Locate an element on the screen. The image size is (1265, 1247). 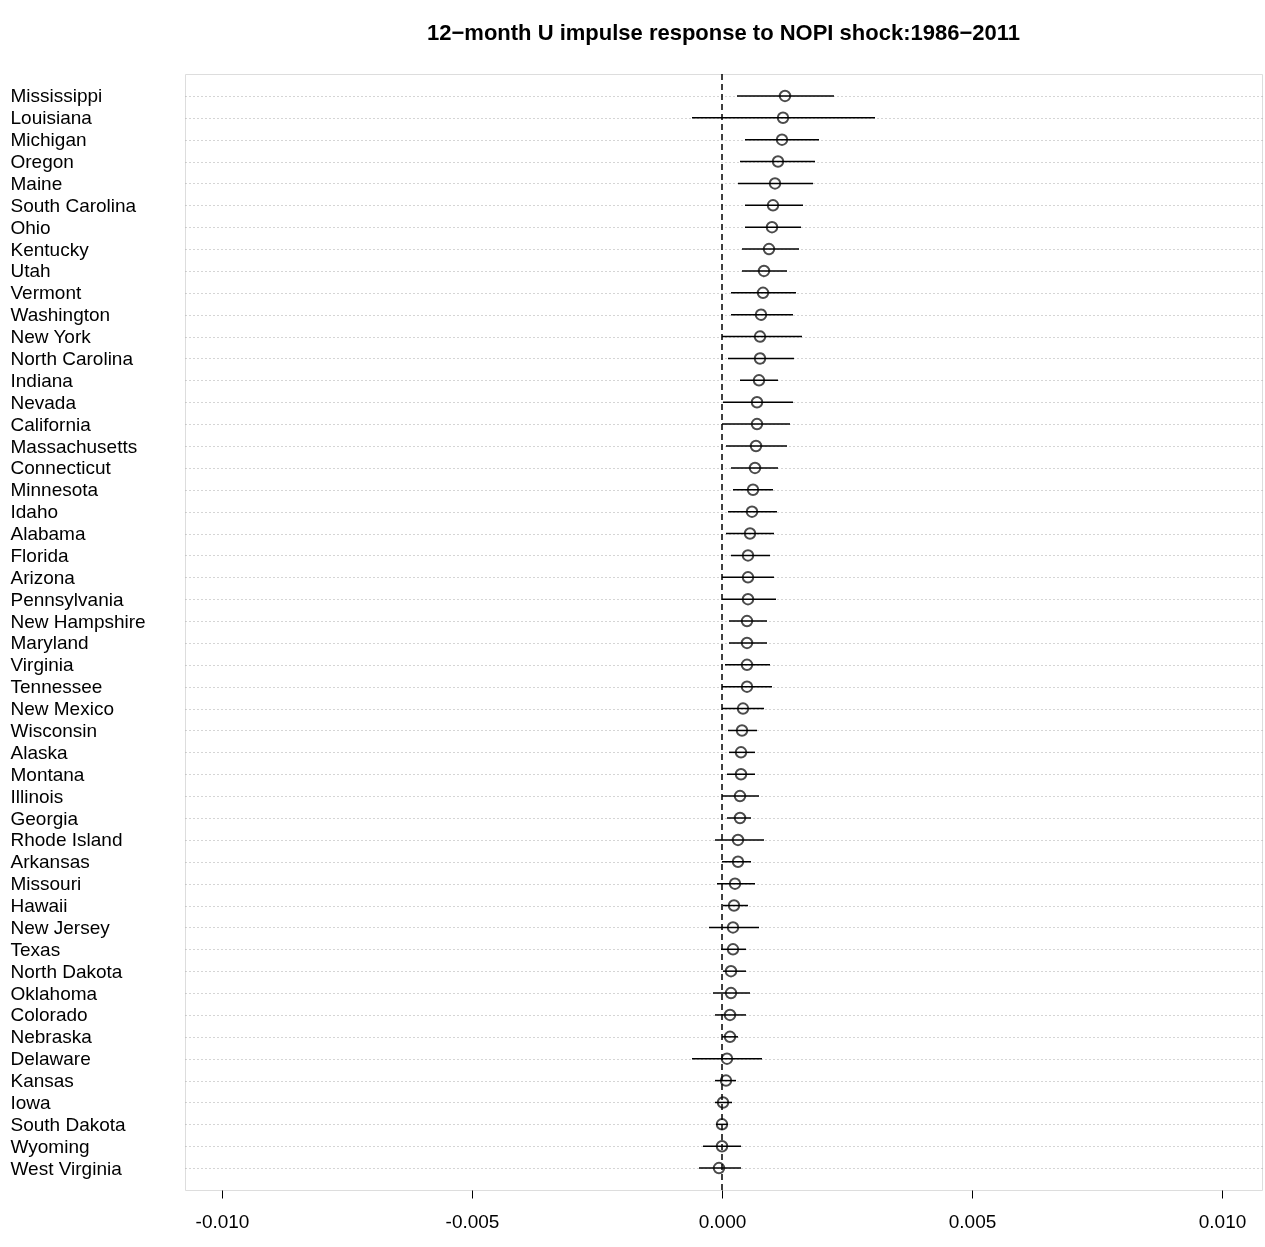
y-tick-label: Maine is located at coordinates (36, 183).